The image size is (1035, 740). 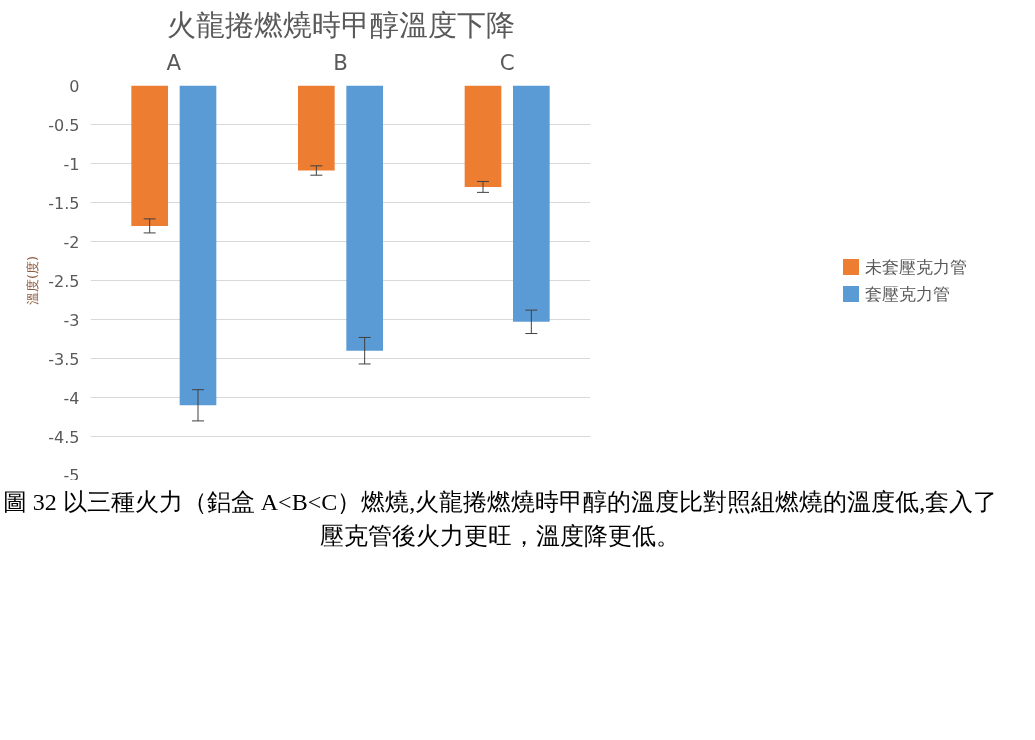 I want to click on y-tick-label: -2, so click(x=71, y=242).